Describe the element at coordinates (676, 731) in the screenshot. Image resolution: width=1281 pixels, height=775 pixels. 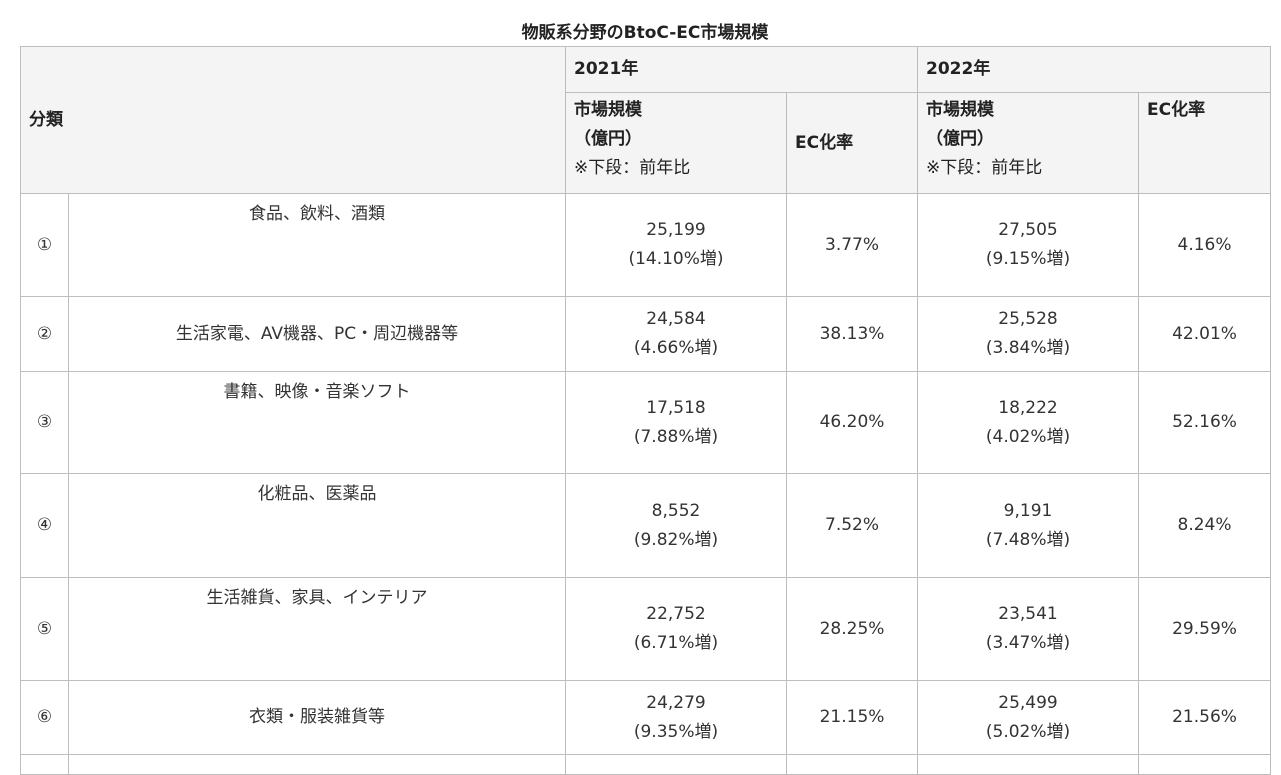
I see `growth-rate: (9.35%増)` at that location.